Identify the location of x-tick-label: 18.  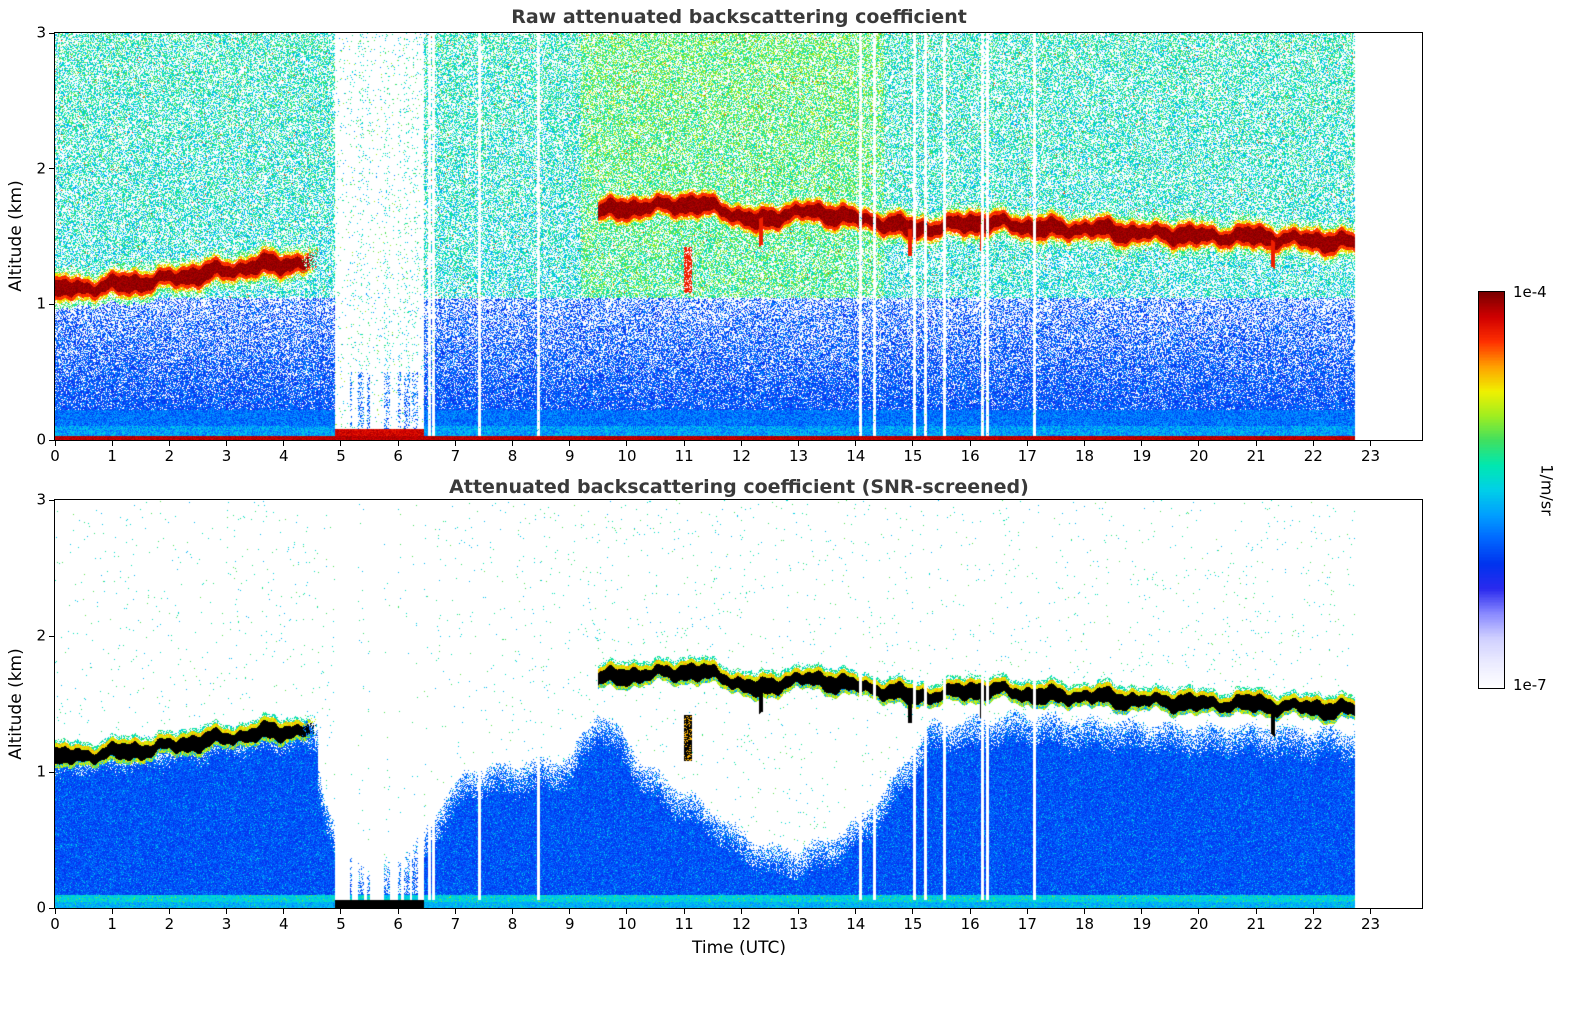
(1084, 456).